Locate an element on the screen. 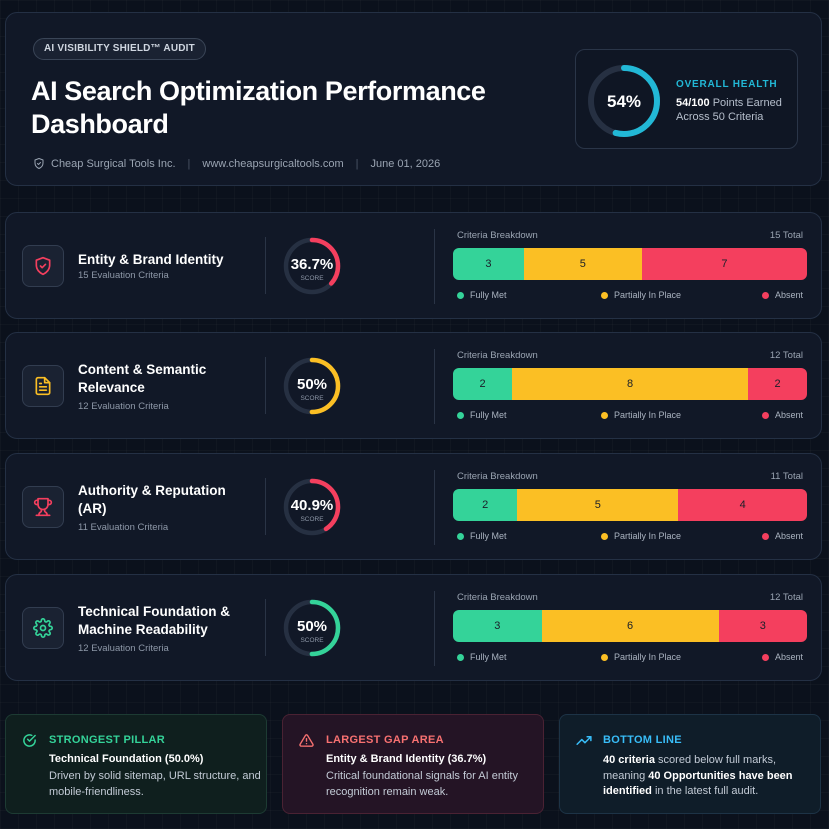  pillar-criteria-count: 11 Evaluation Criteria is located at coordinates (123, 527).